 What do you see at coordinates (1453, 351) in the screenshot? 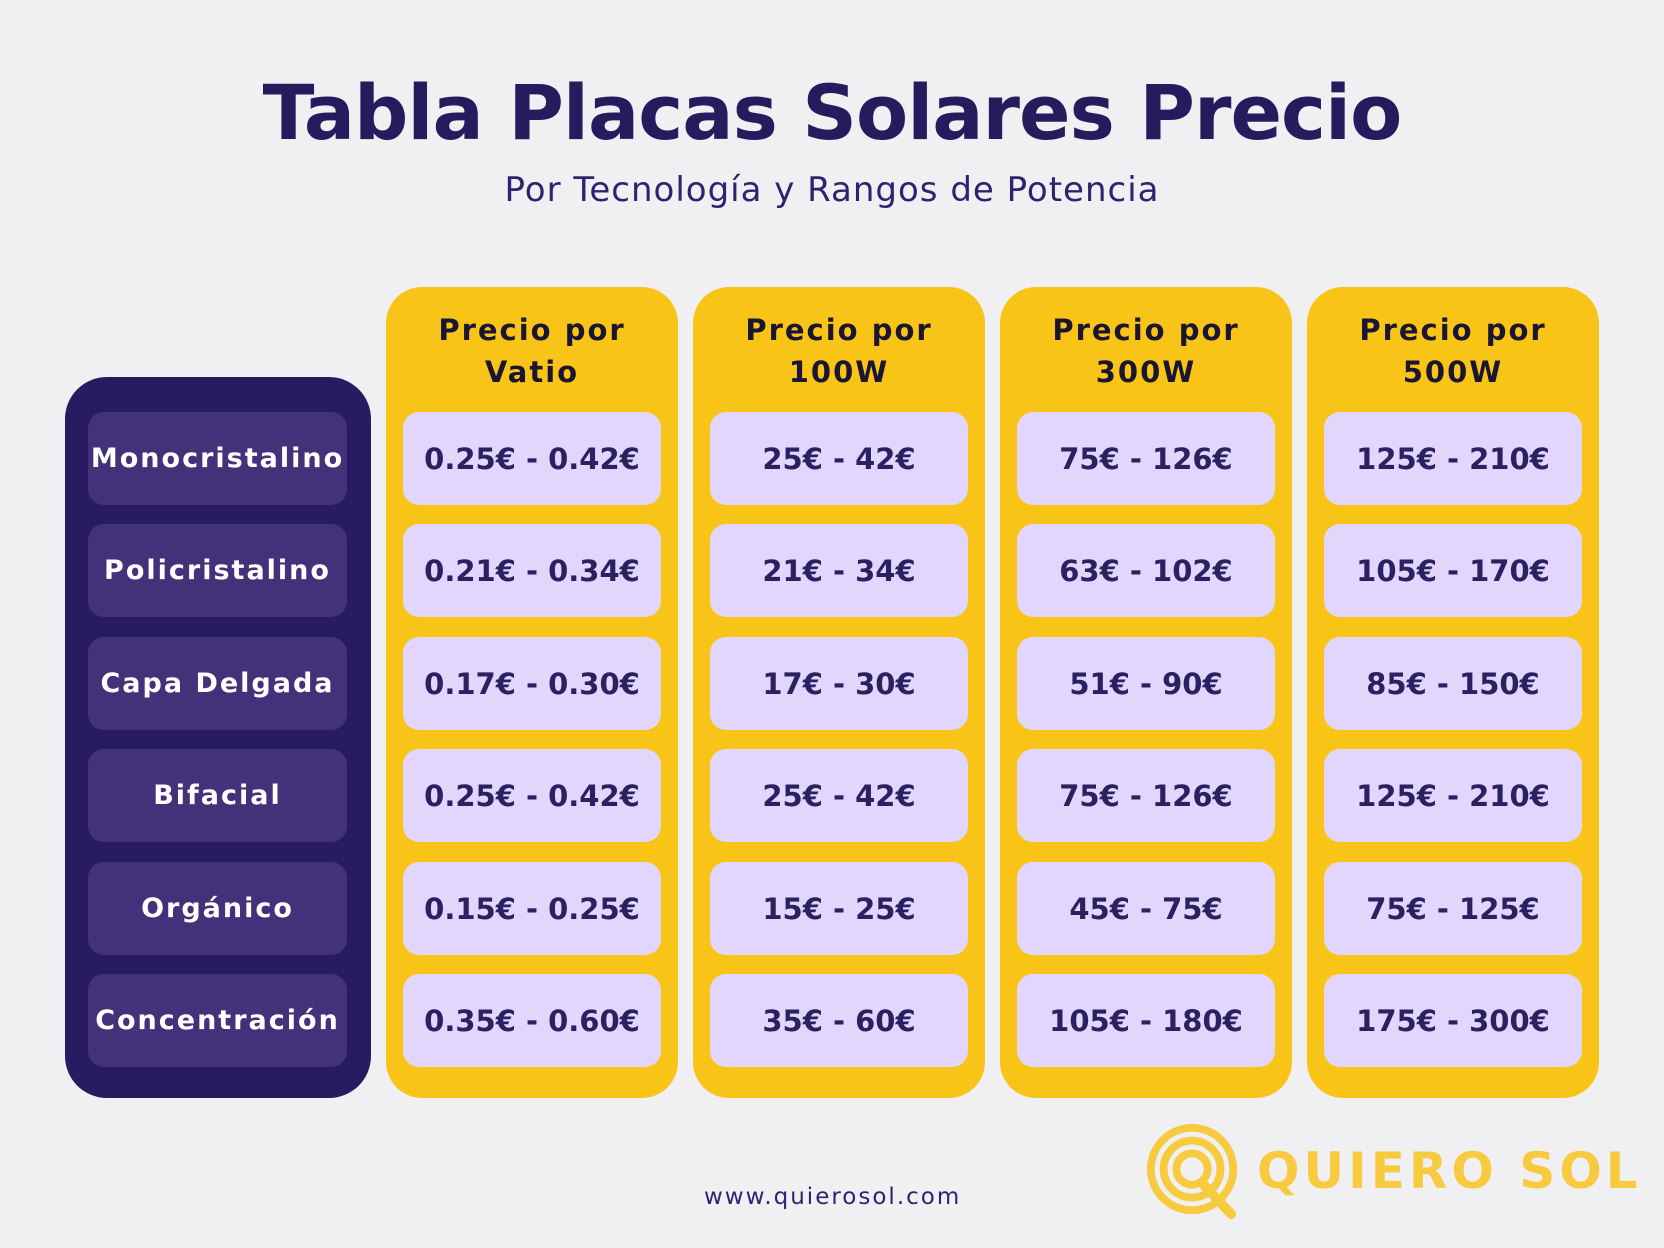
I see `column-header: Precio por 500W` at bounding box center [1453, 351].